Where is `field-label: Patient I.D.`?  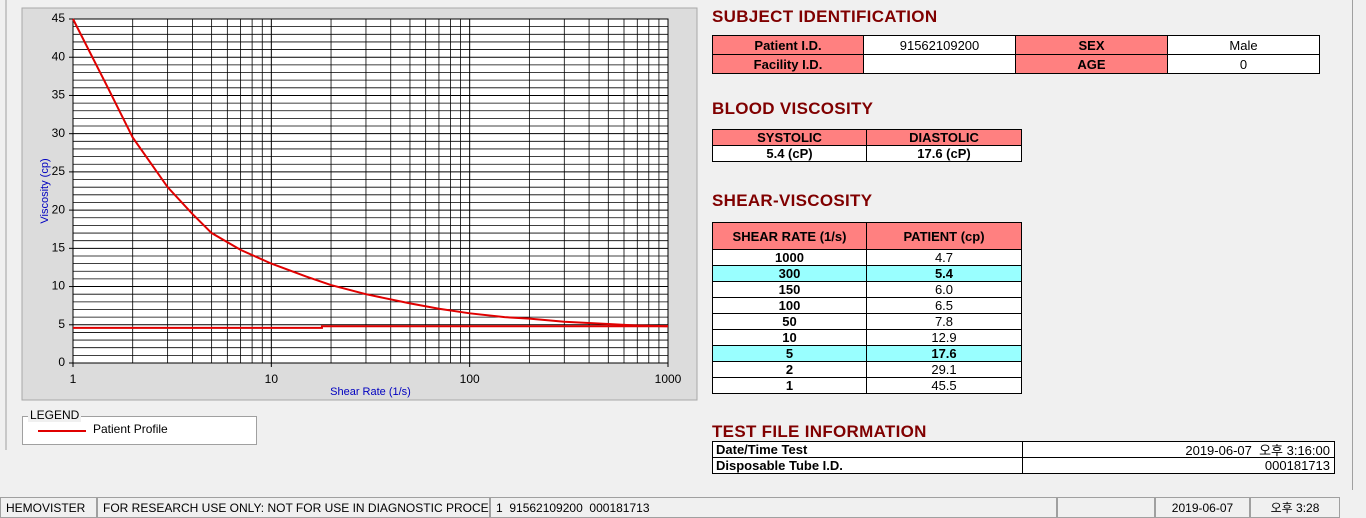 field-label: Patient I.D. is located at coordinates (788, 45).